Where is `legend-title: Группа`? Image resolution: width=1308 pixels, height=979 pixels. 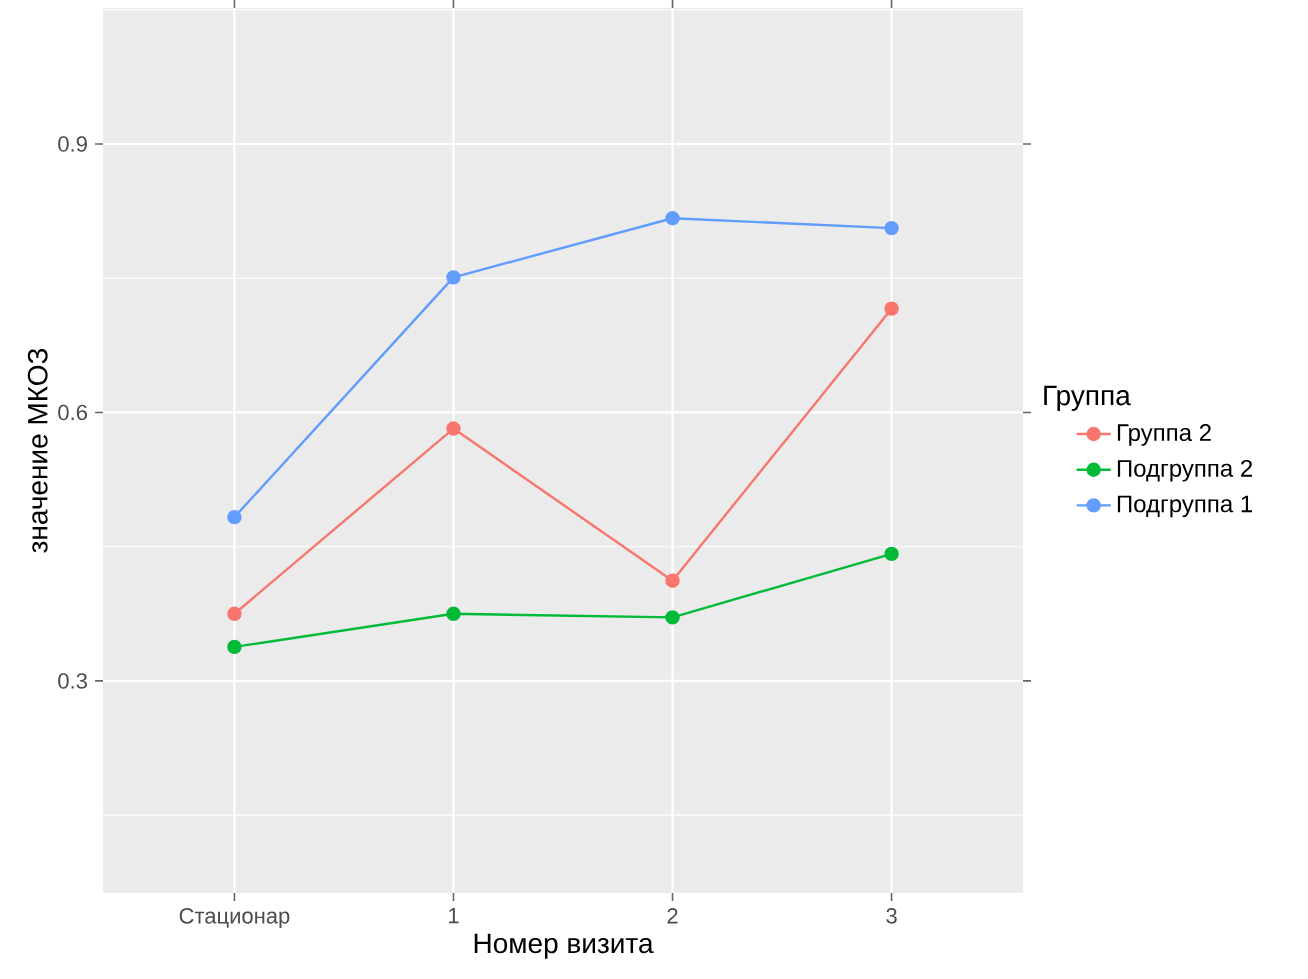
legend-title: Группа is located at coordinates (1087, 398).